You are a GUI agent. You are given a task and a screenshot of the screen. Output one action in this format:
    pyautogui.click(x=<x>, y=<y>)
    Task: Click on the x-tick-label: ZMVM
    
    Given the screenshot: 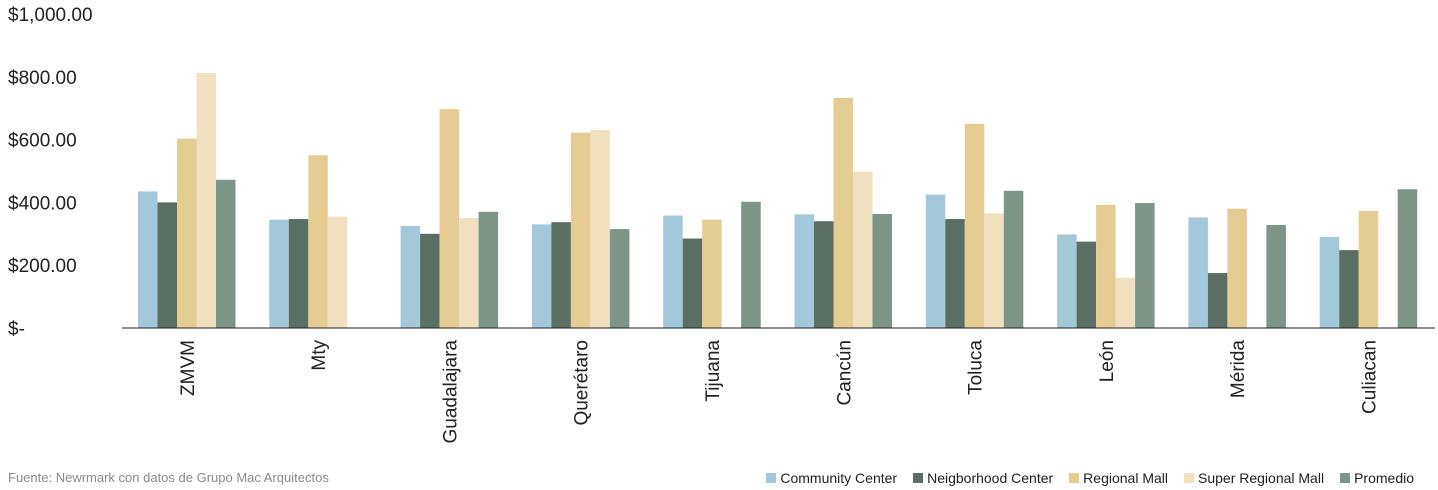 What is the action you would take?
    pyautogui.click(x=188, y=368)
    